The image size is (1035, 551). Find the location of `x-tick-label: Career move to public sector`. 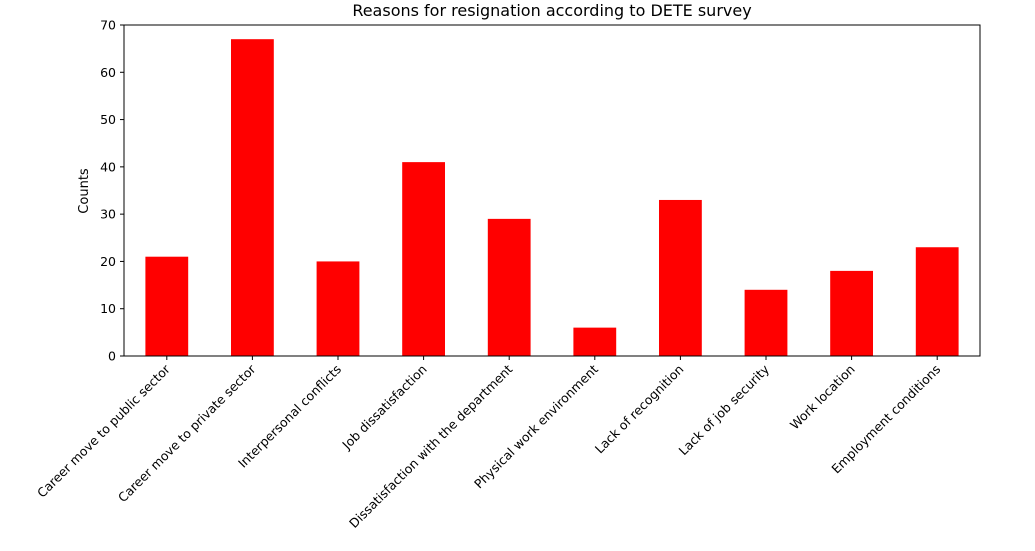

x-tick-label: Career move to public sector is located at coordinates (104, 431).